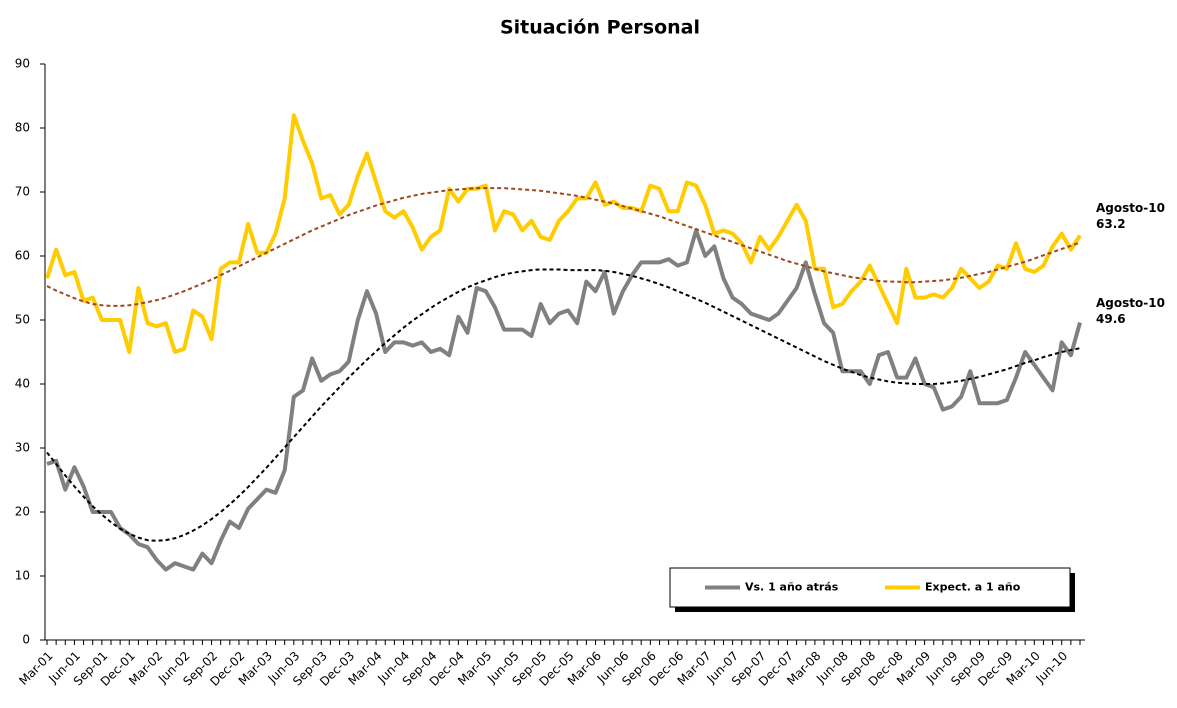 The image size is (1177, 708). I want to click on x-tick-label: Mar-01, so click(35, 668).